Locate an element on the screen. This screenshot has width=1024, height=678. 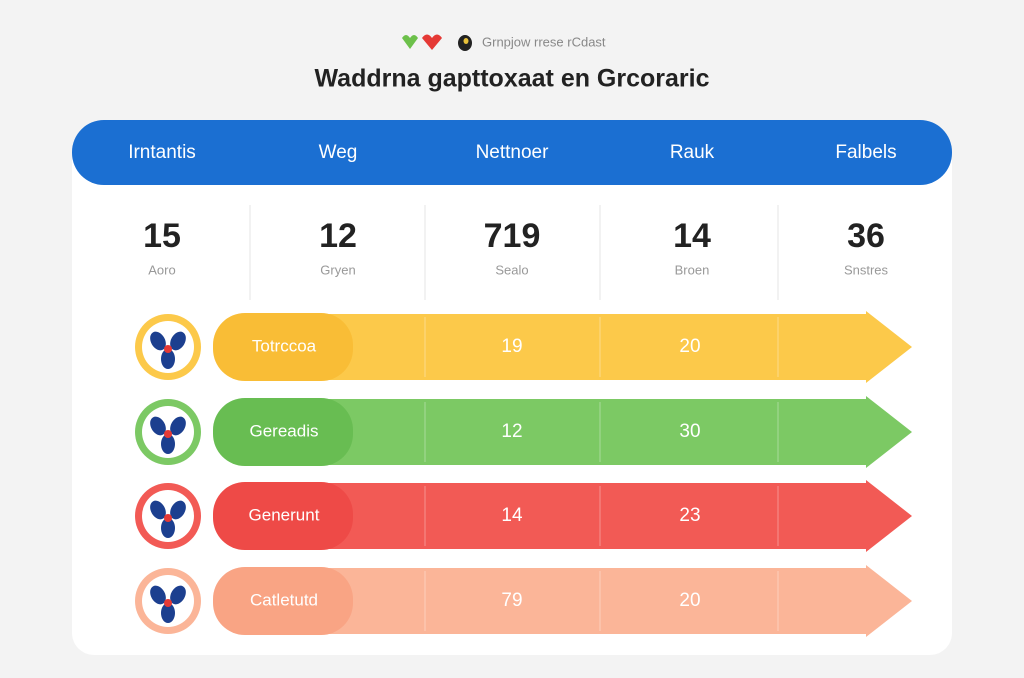
stat-label: Gryen is located at coordinates (337, 269).